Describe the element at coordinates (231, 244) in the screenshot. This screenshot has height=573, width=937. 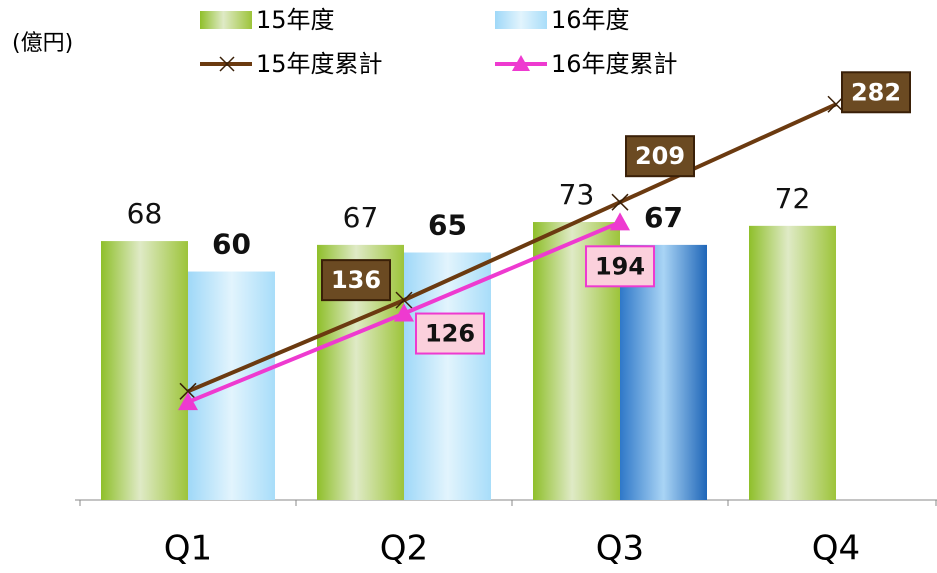
I see `data-label: 60` at that location.